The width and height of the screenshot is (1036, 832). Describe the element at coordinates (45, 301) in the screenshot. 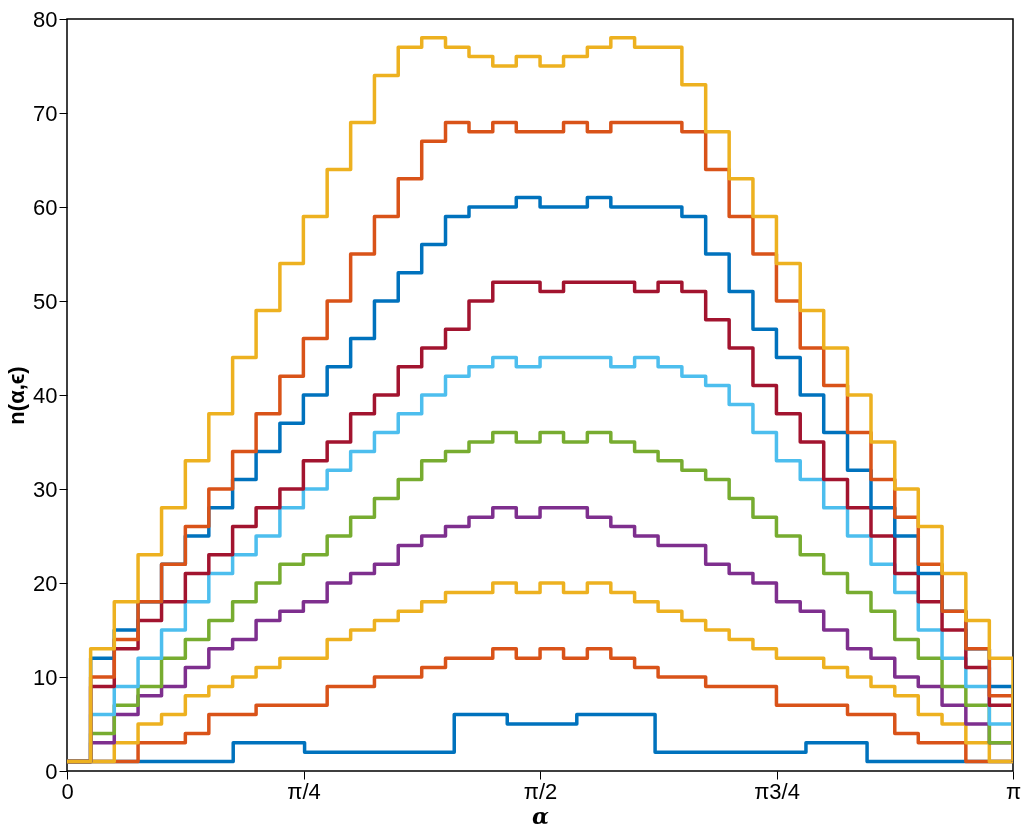

I see `y-tick-label: 50` at that location.